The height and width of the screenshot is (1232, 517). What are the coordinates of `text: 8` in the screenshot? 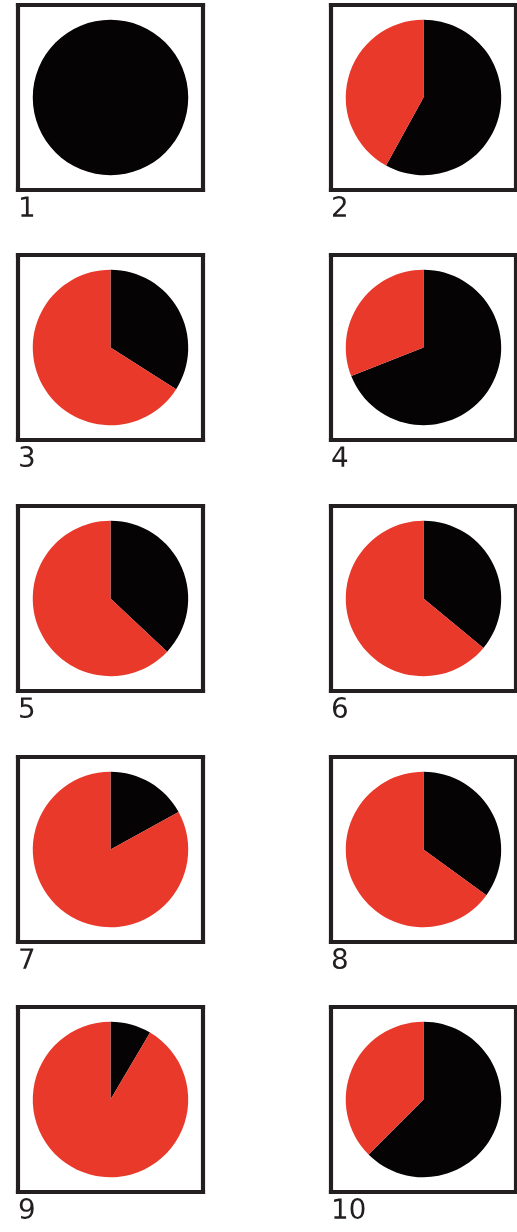 It's located at (339, 959).